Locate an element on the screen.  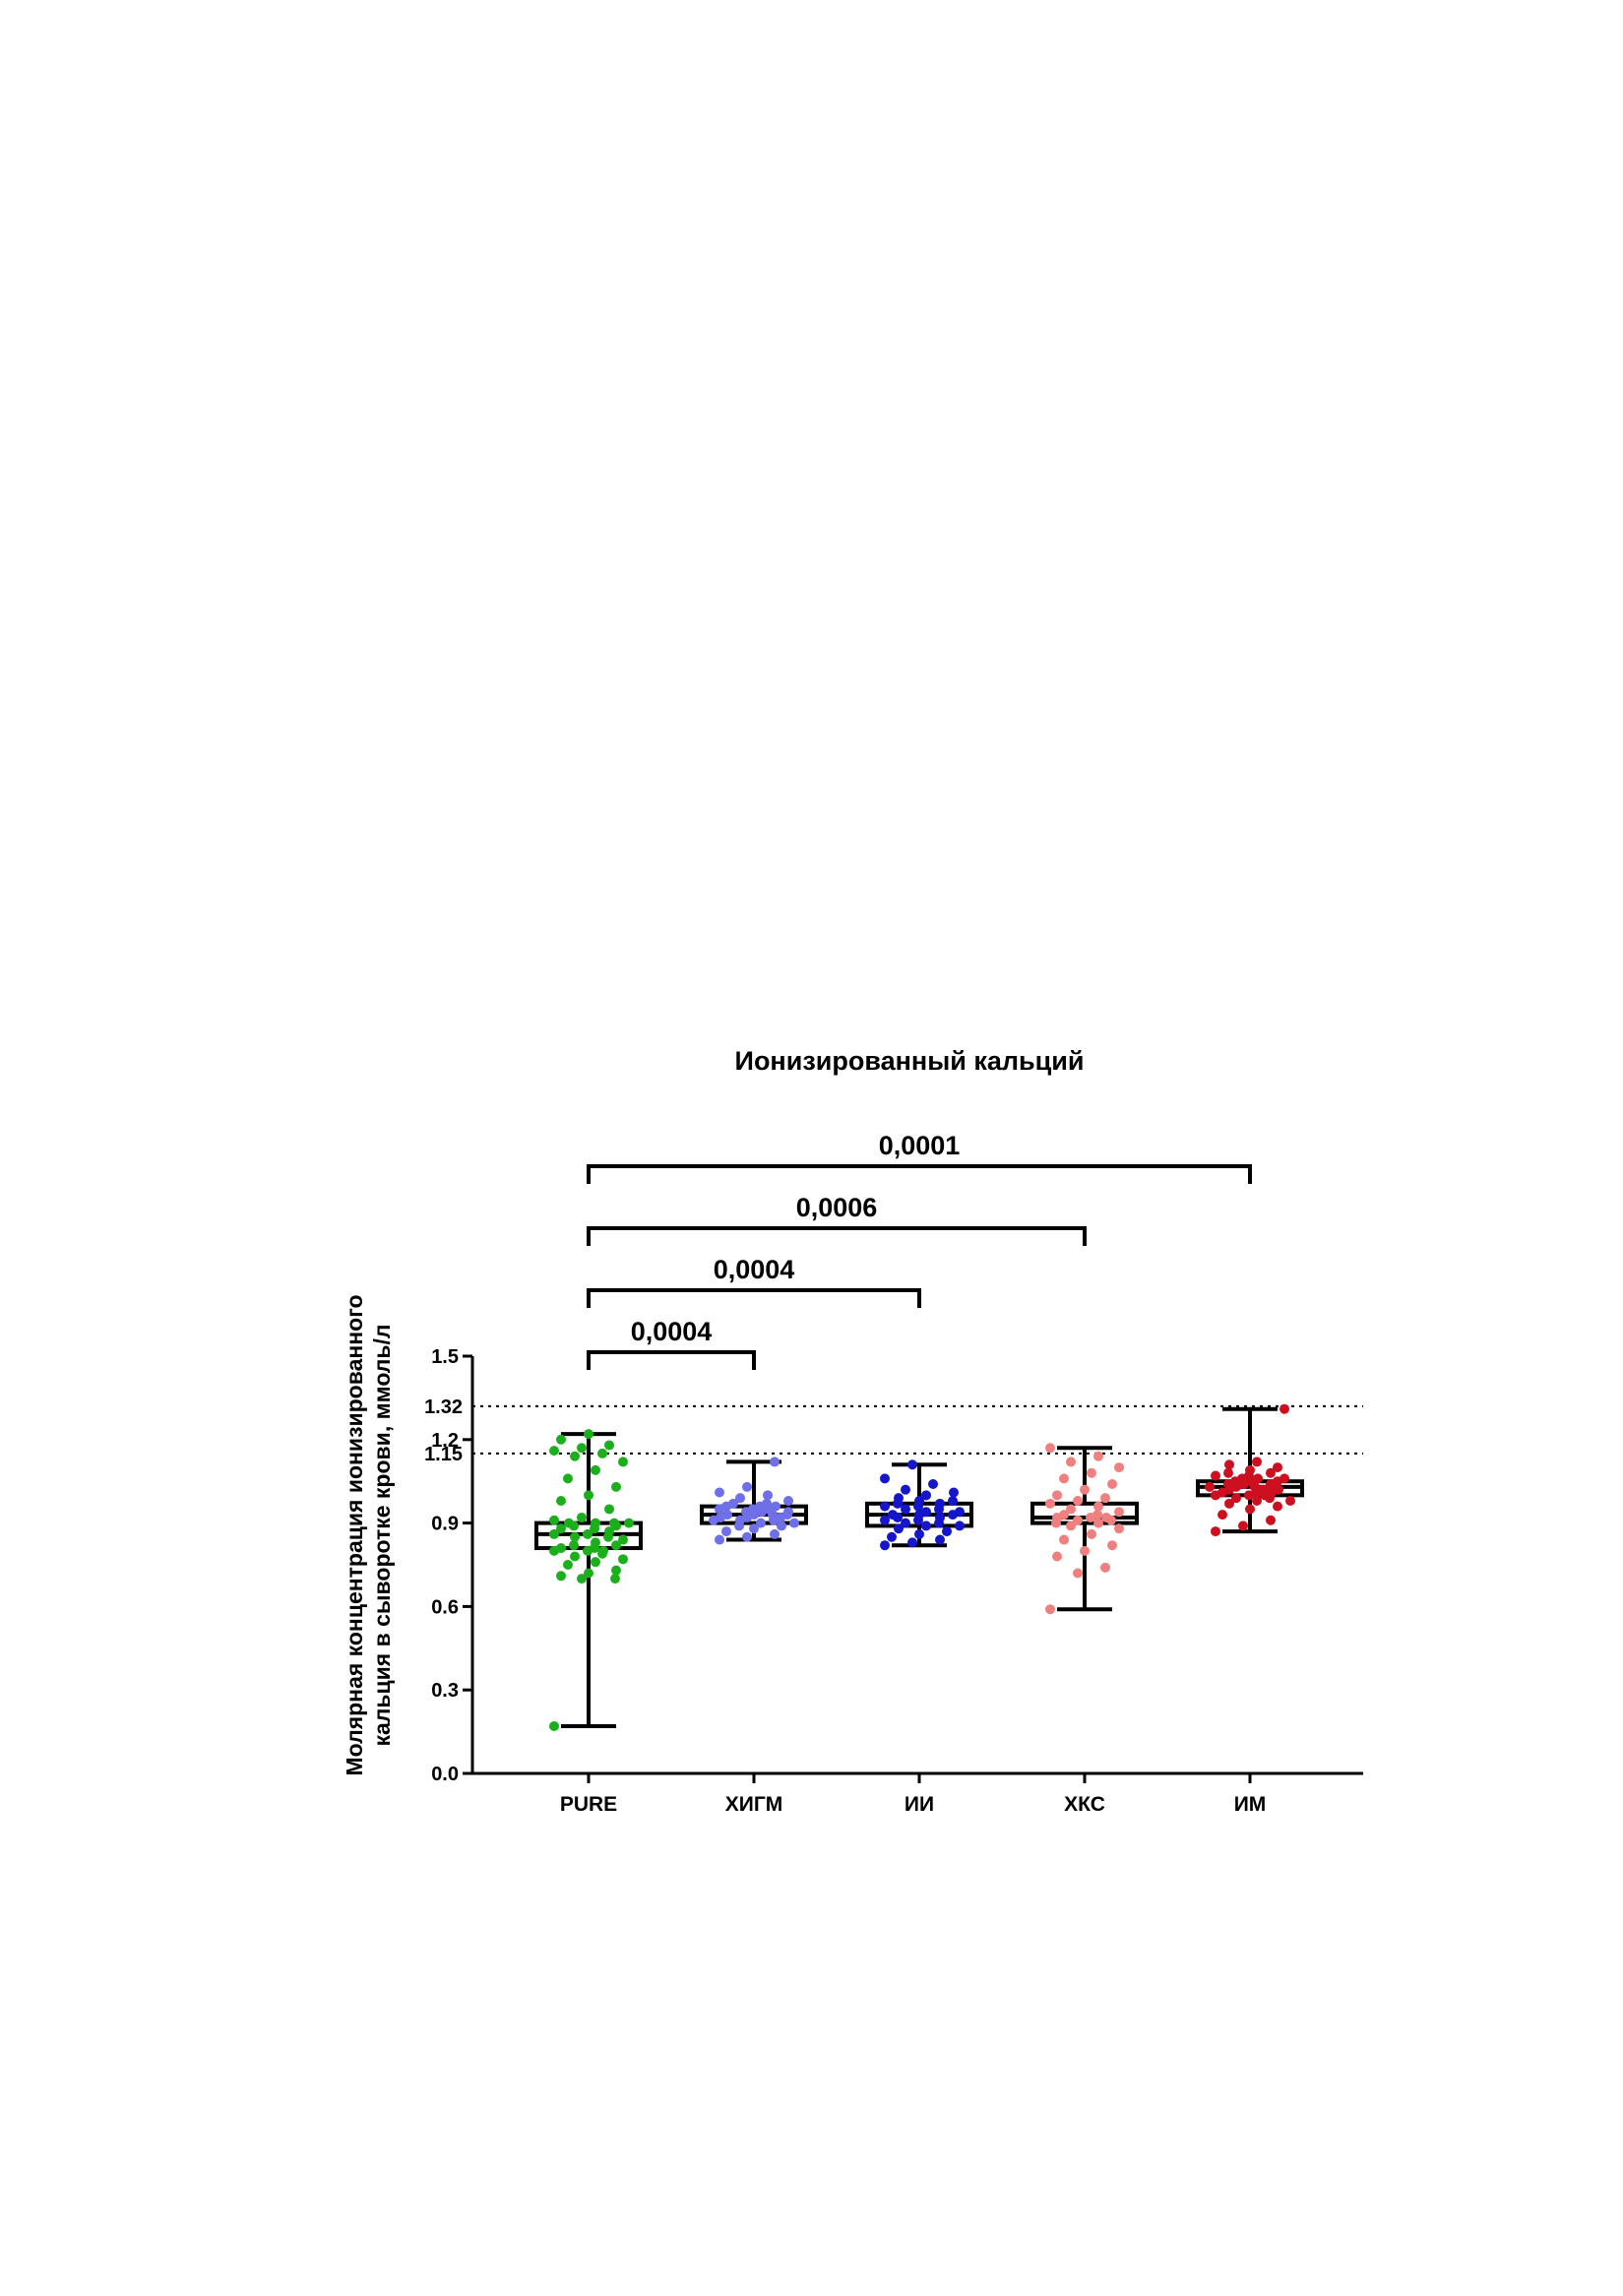
reference-line-label: 1.32 is located at coordinates (443, 1407).